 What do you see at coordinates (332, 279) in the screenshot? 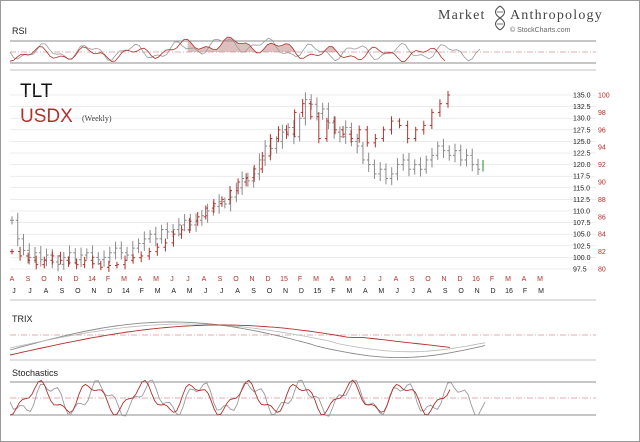
I see `x-tick-label-usdx: A` at bounding box center [332, 279].